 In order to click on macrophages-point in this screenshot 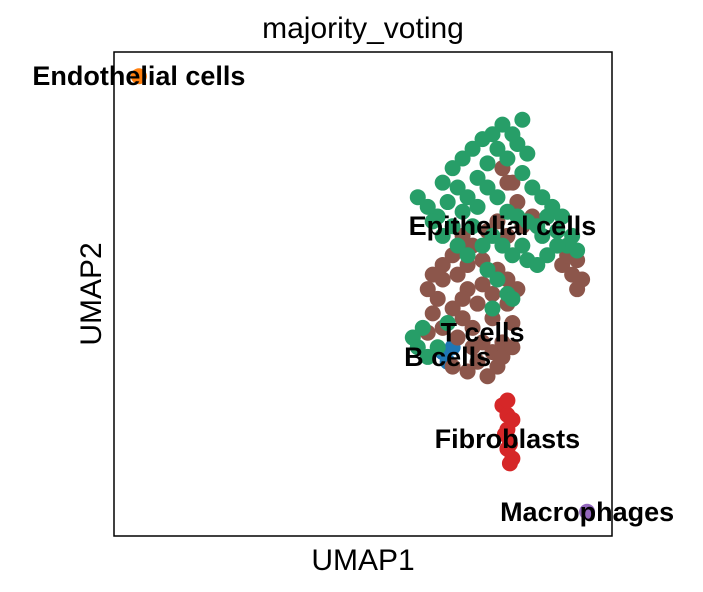, I will do `click(587, 511)`.